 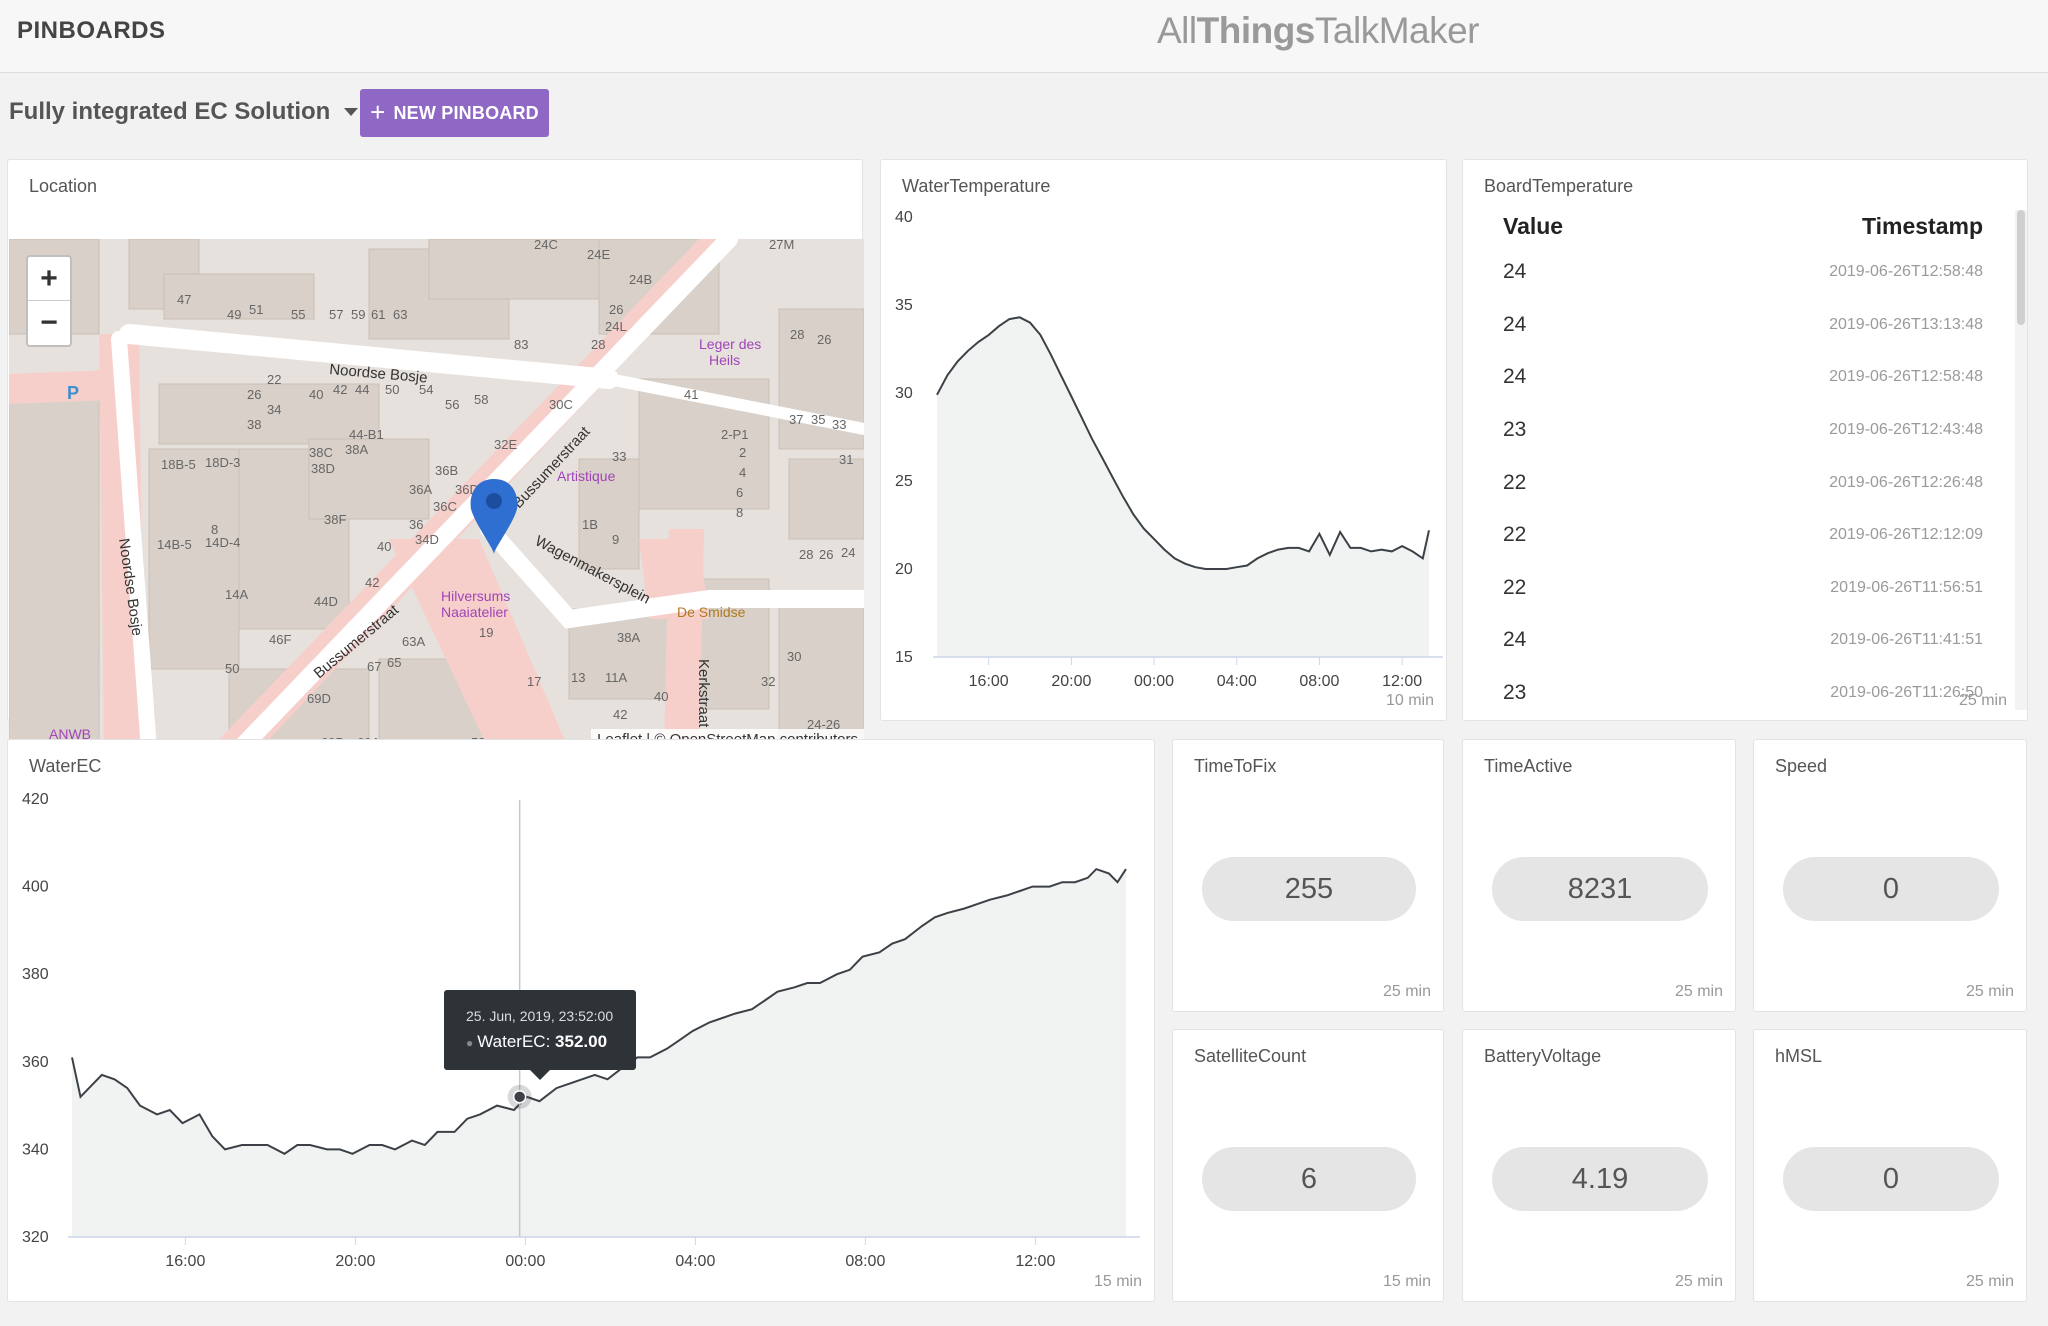 What do you see at coordinates (525, 1261) in the screenshot?
I see `x-tick-label: 00:00` at bounding box center [525, 1261].